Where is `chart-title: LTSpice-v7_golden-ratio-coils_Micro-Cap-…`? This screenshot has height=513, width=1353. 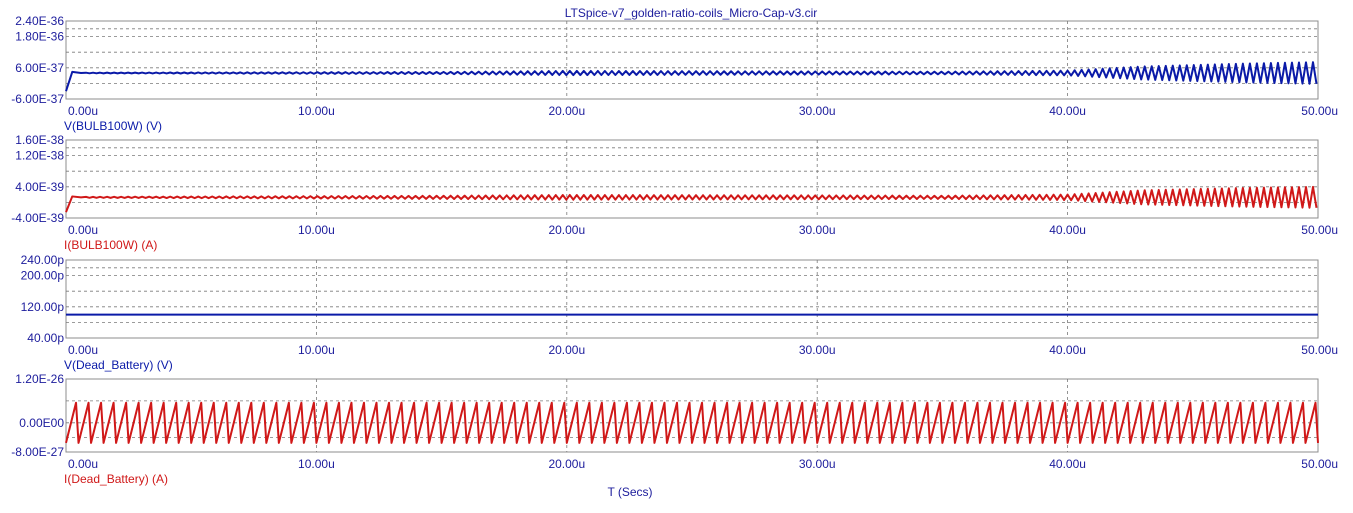 chart-title: LTSpice-v7_golden-ratio-coils_Micro-Cap-… is located at coordinates (691, 13).